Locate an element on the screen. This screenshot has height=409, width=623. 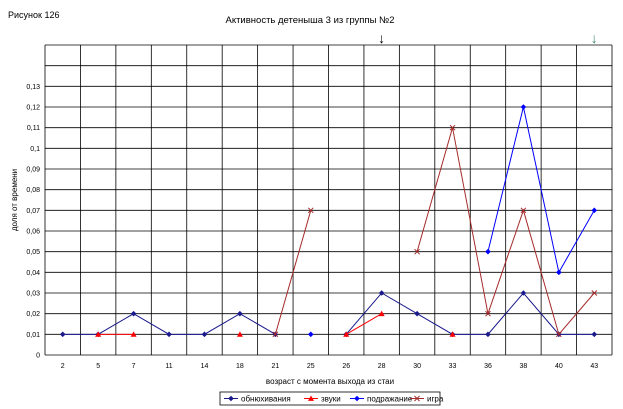
legend-label: игра is located at coordinates (435, 399).